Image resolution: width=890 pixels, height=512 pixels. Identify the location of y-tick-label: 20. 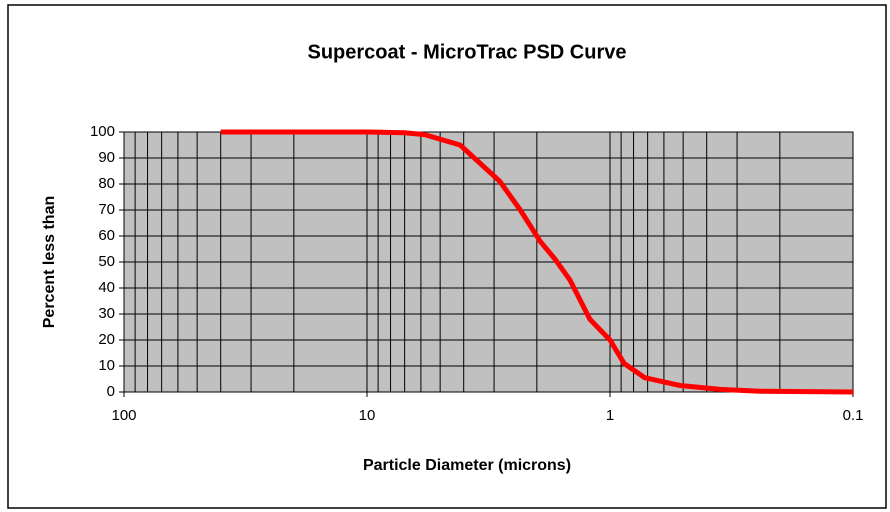
(106, 339).